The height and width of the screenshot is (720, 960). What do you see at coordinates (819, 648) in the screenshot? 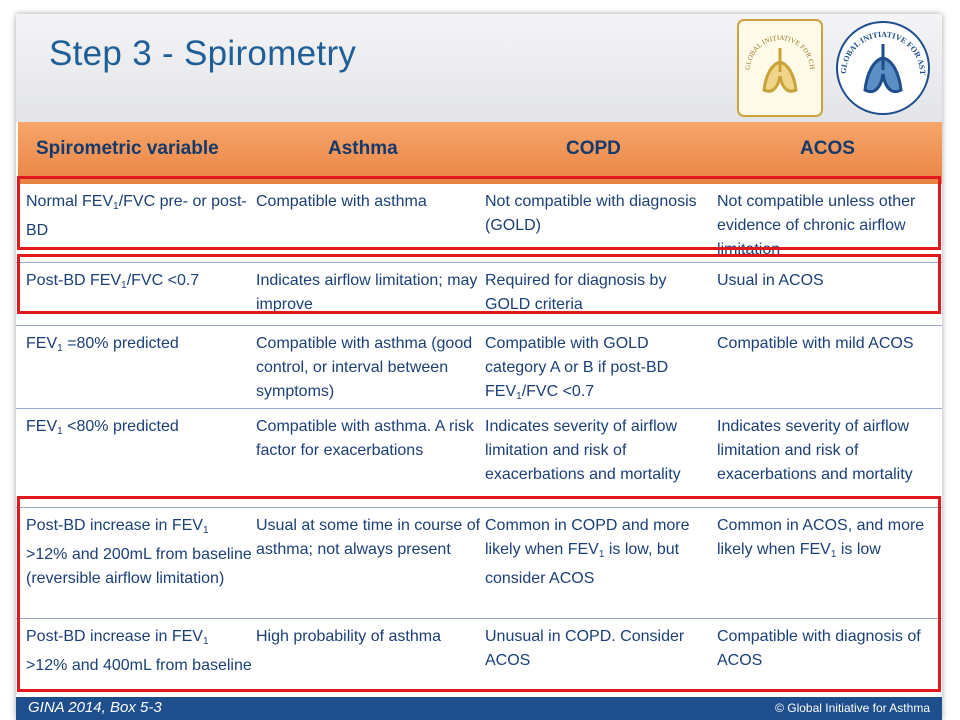
I see `cell-acos: Compatible with diagnosis of ACOS` at bounding box center [819, 648].